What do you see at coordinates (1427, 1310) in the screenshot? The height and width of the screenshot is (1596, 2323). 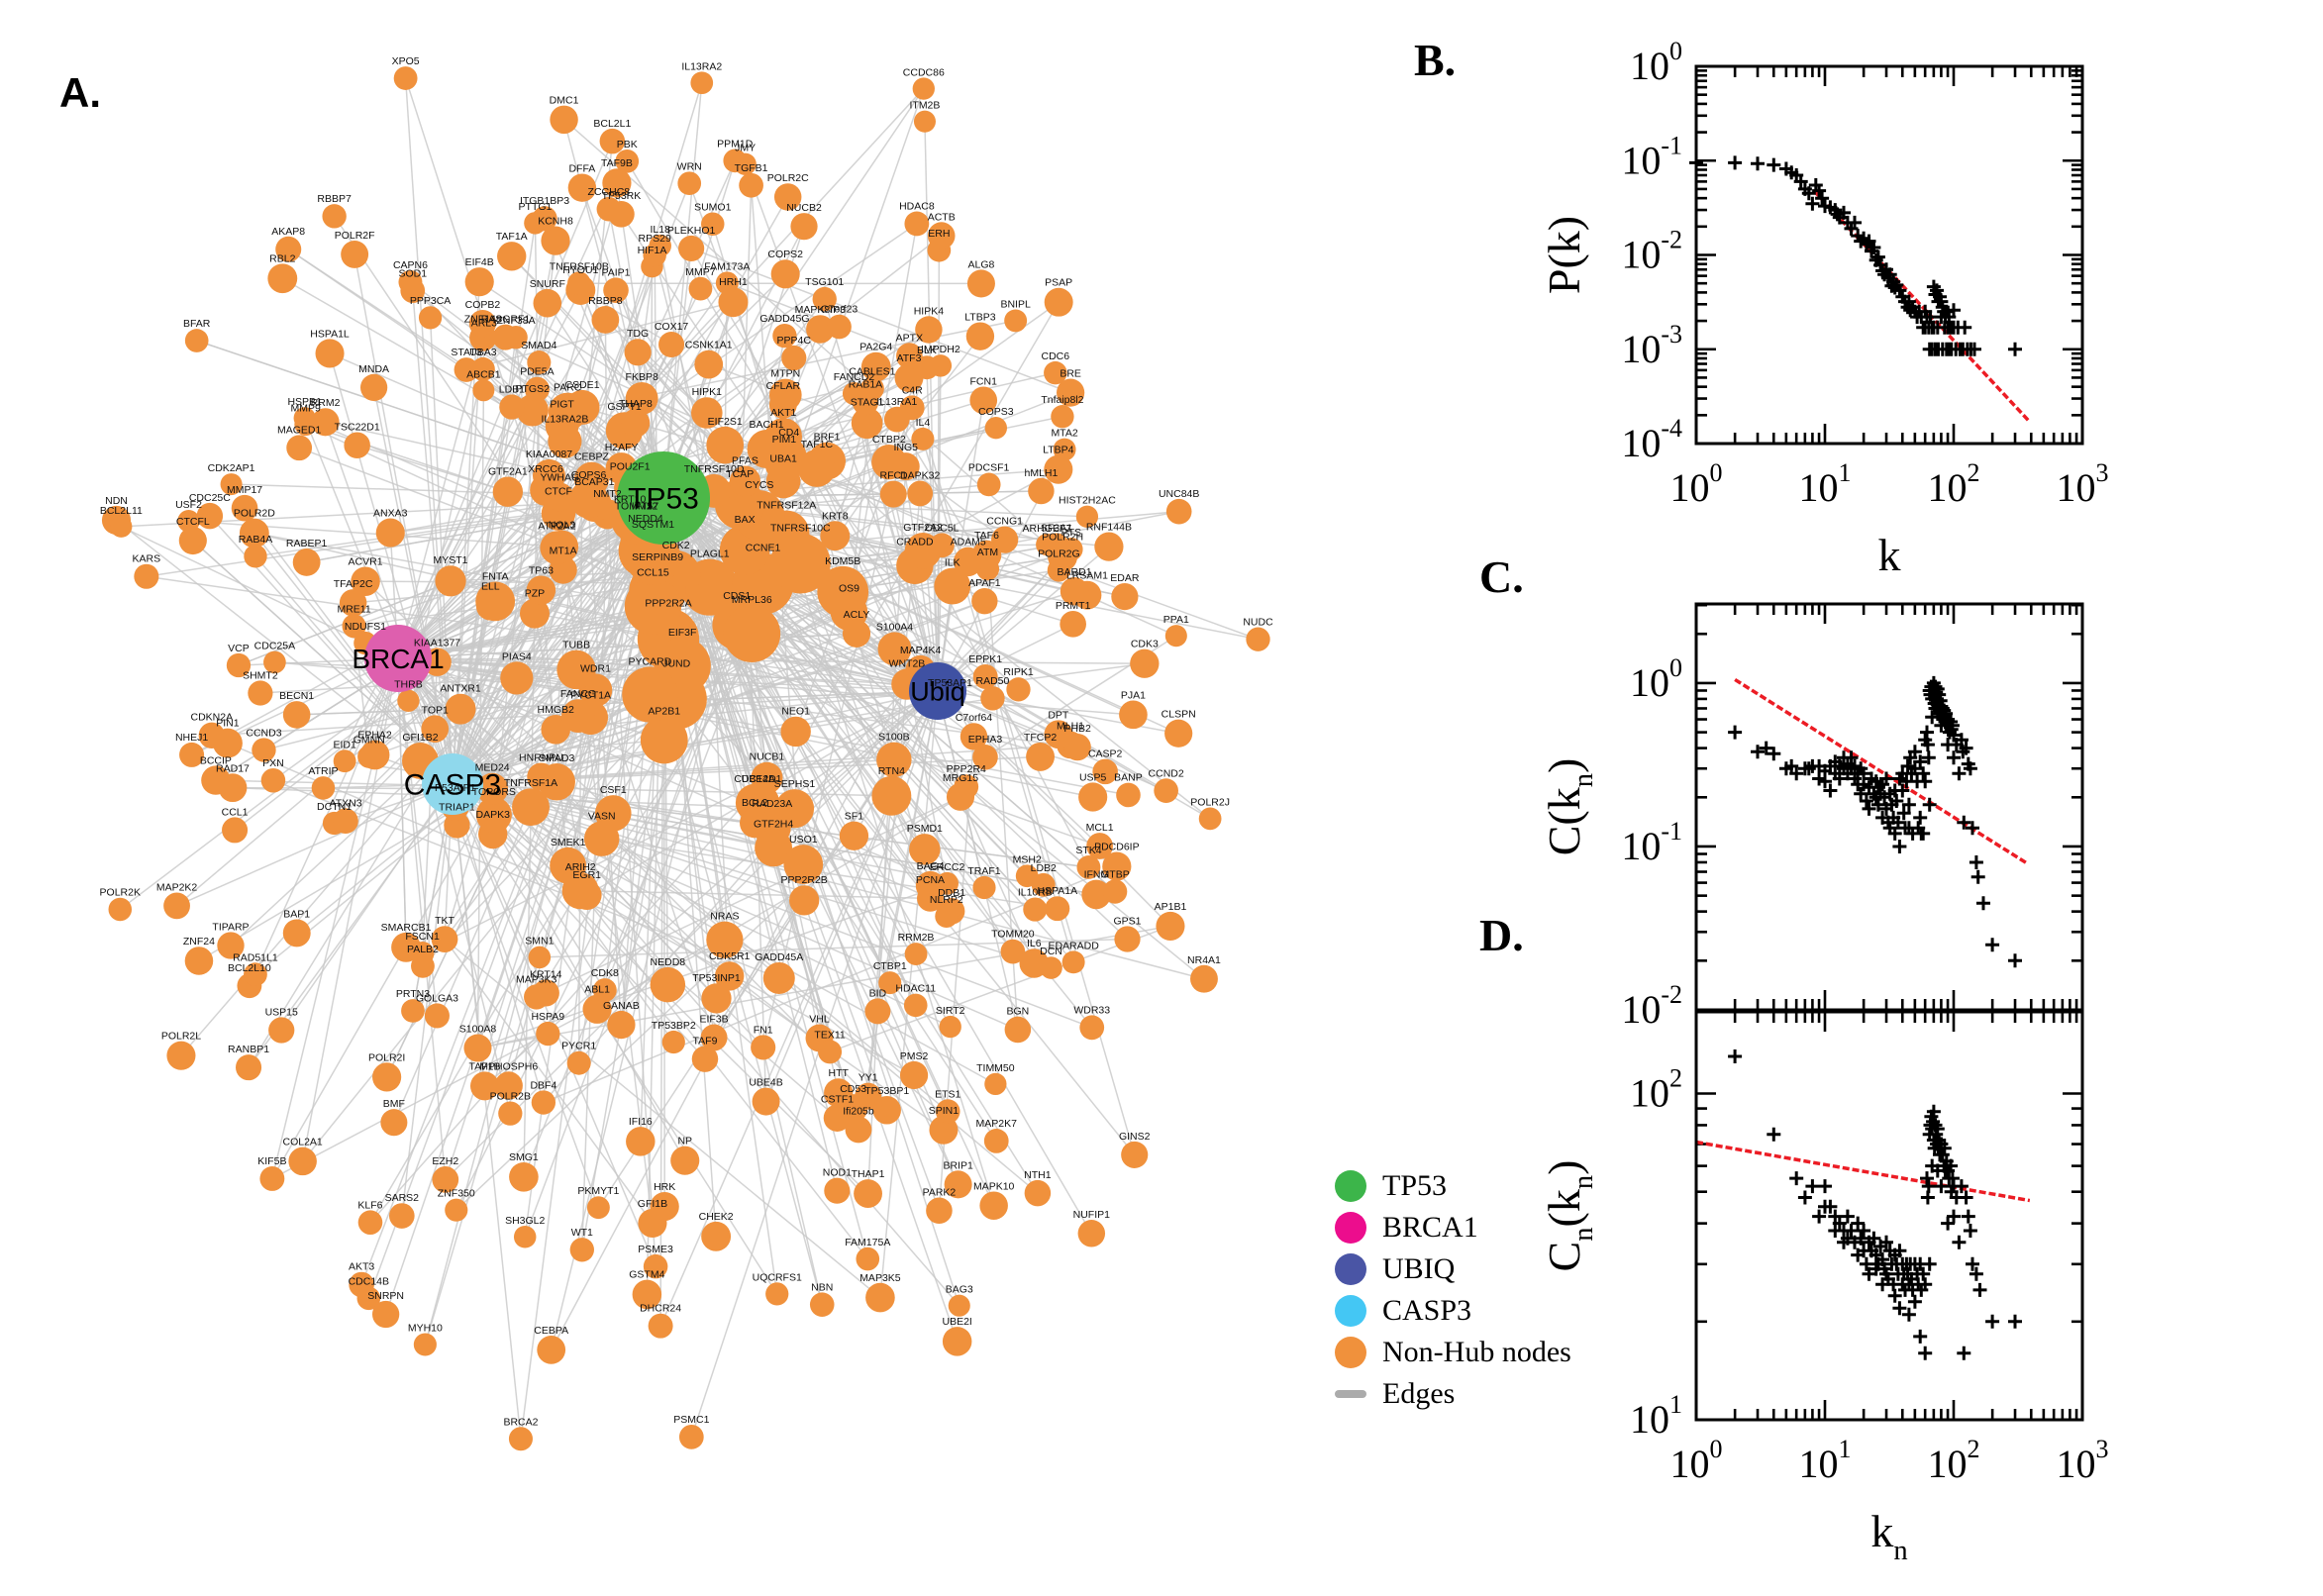 I see `legend-label: CASP3` at bounding box center [1427, 1310].